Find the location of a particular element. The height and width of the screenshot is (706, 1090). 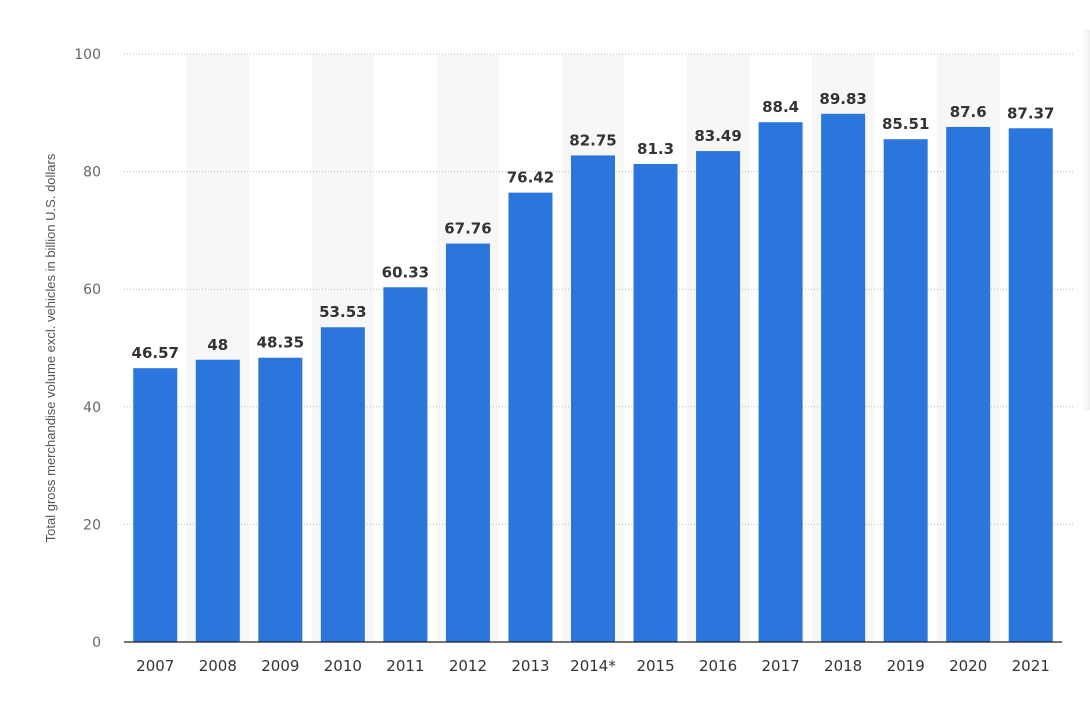

bar-value-label: 76.42 is located at coordinates (530, 178).